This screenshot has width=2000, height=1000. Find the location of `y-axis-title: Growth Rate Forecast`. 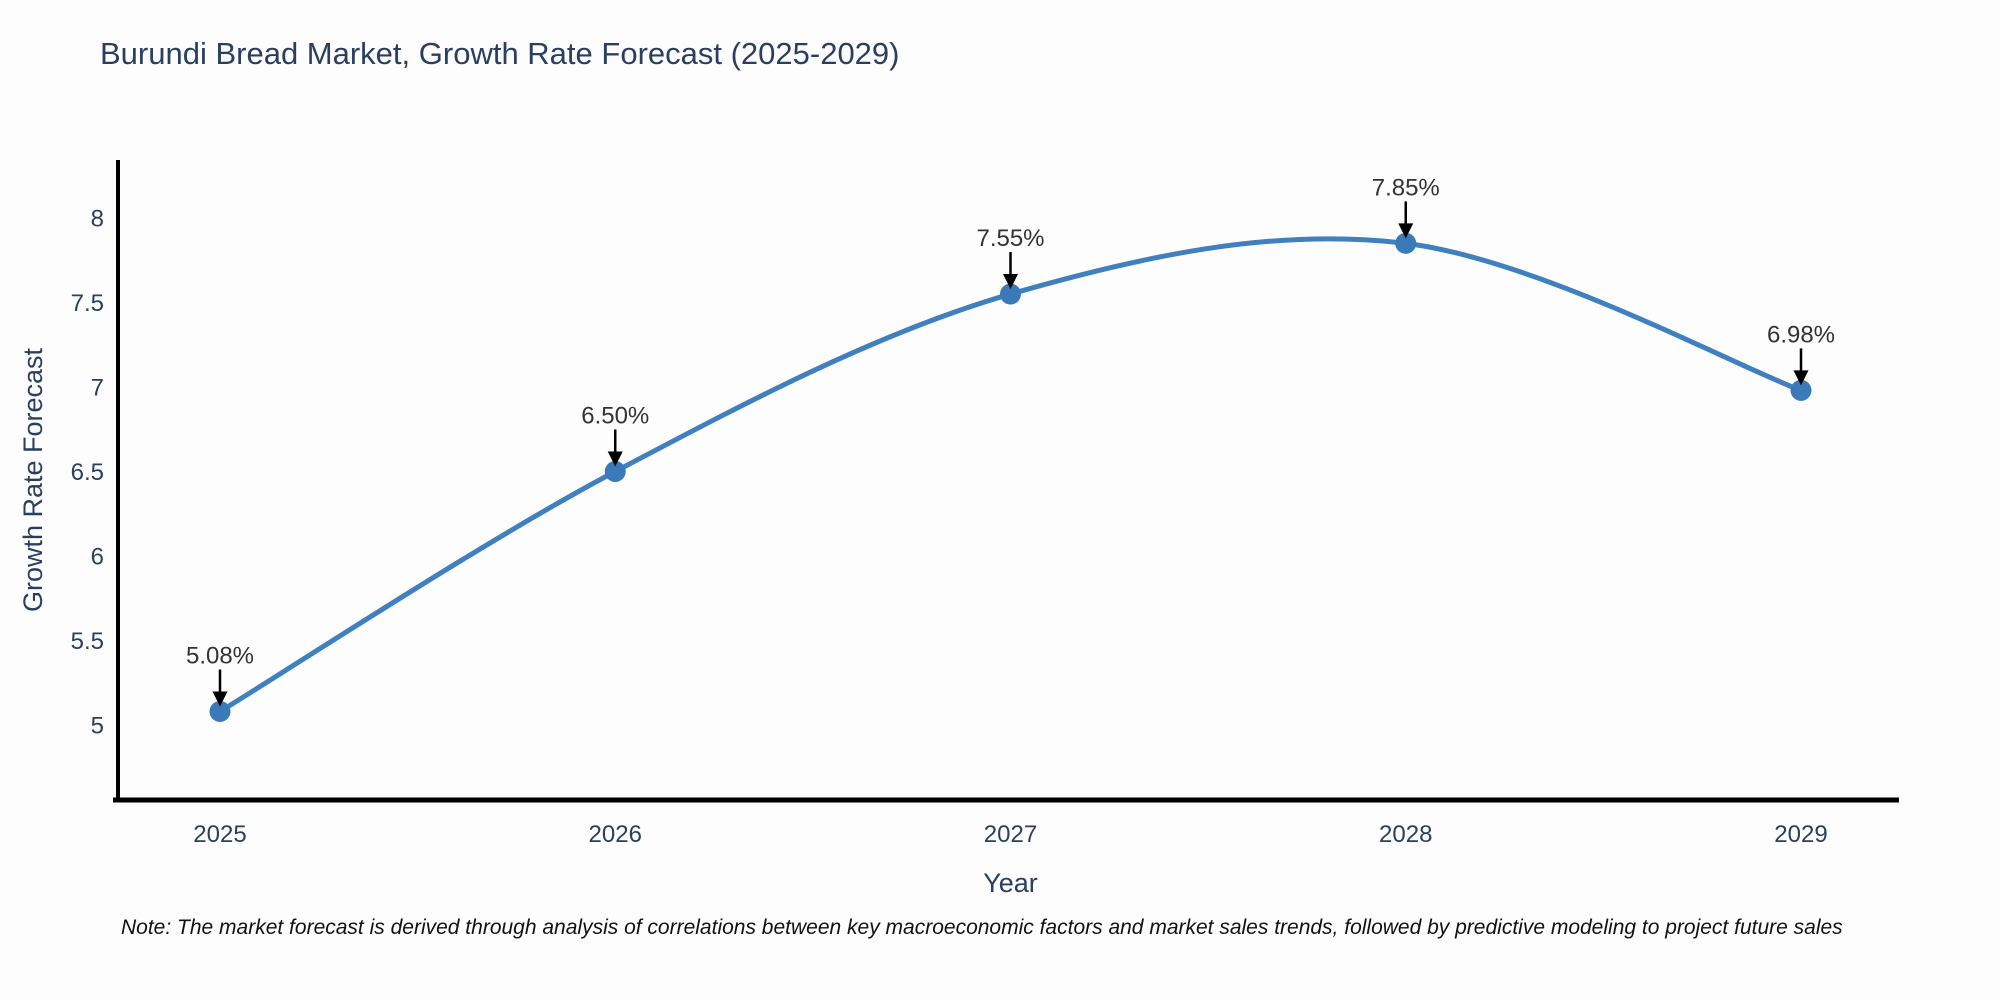

y-axis-title: Growth Rate Forecast is located at coordinates (33, 479).